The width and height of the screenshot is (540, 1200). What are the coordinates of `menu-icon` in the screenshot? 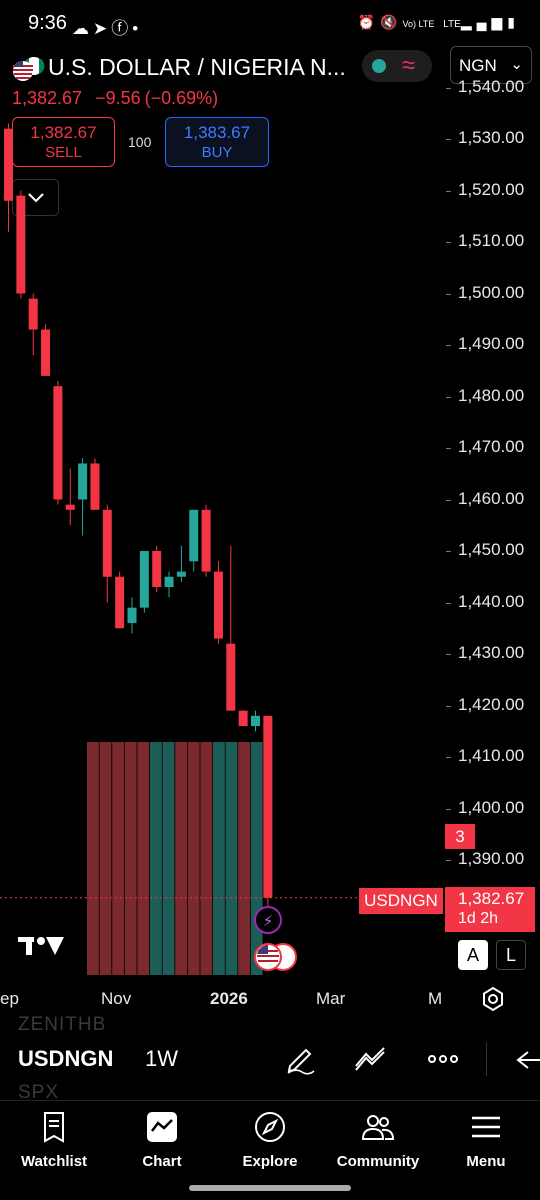 It's located at (486, 1127).